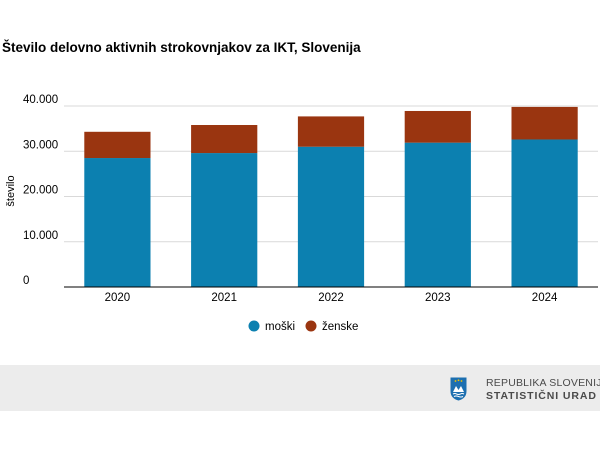 This screenshot has height=451, width=600. I want to click on y-tick-label: 40.000, so click(40, 100).